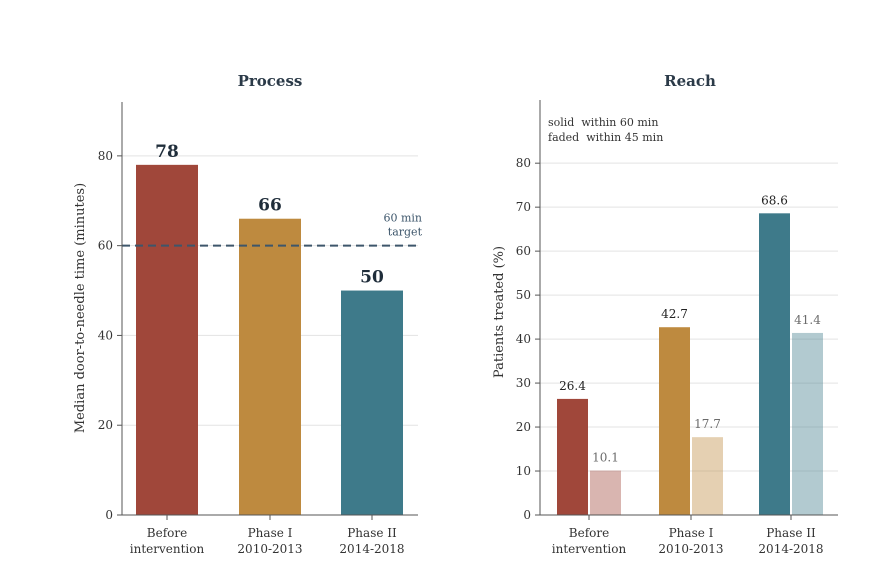 This screenshot has width=884, height=581. What do you see at coordinates (269, 549) in the screenshot?
I see `process-category-label: 2010-2013` at bounding box center [269, 549].